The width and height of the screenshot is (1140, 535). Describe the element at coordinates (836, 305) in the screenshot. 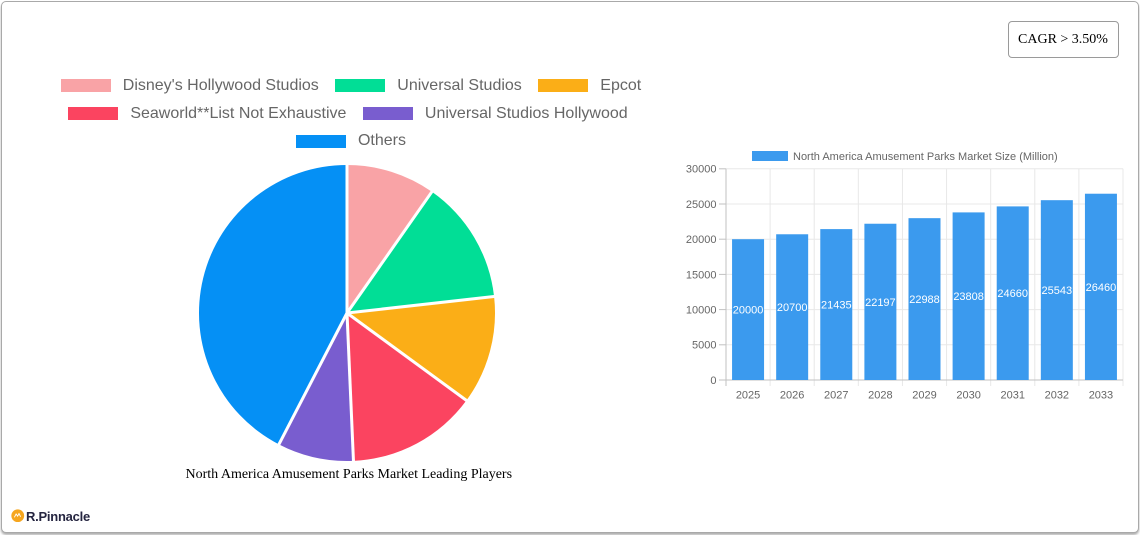

I see `svg-text: 21435` at that location.